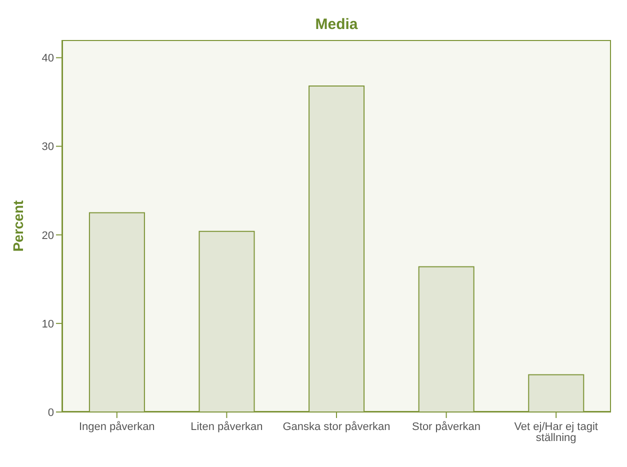 The width and height of the screenshot is (627, 467). I want to click on x-tick-label: Vet ej/Har ej tagit ställning, so click(556, 432).